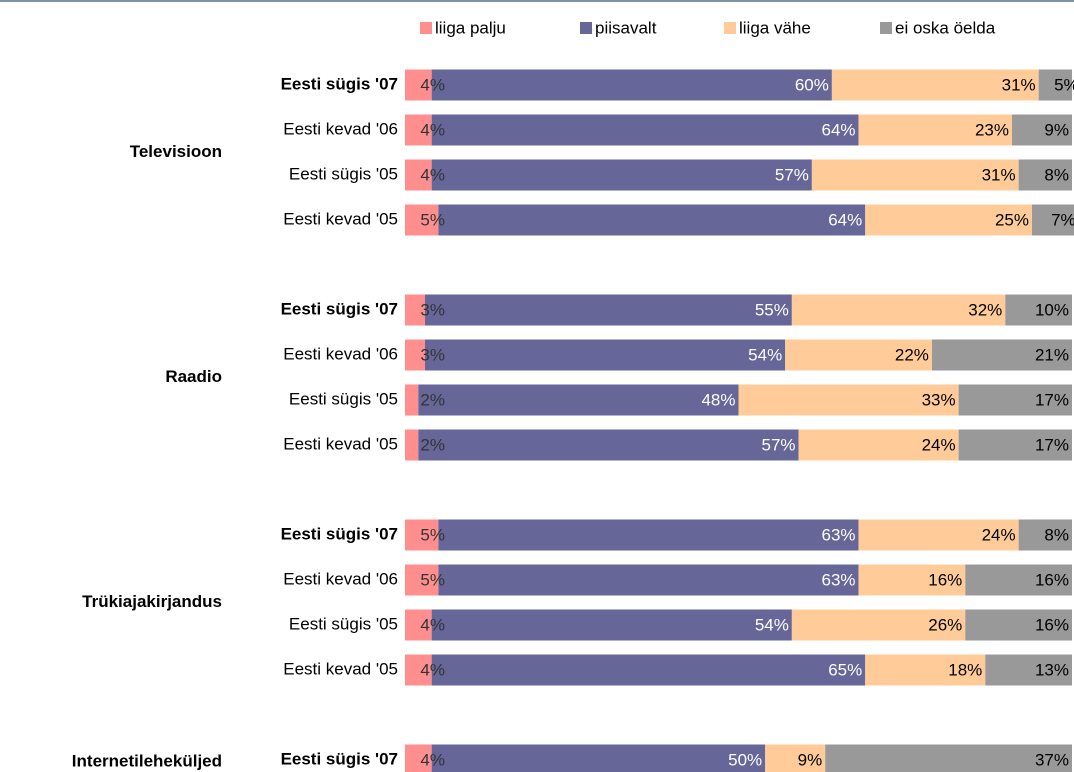  I want to click on group-label: Trükiajakirjandus, so click(152, 601).